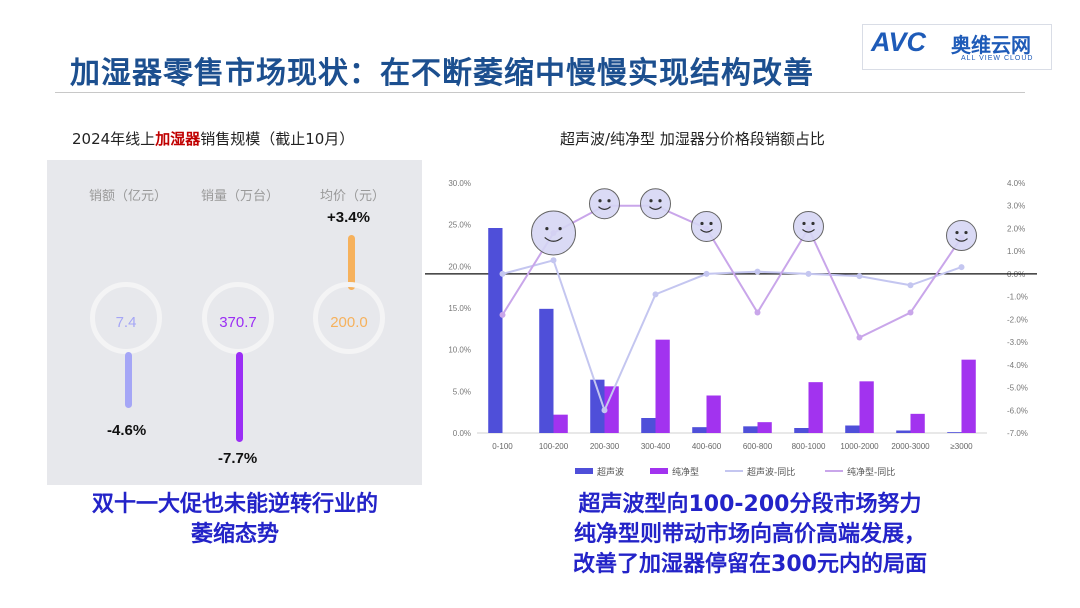 Image resolution: width=1080 pixels, height=608 pixels. Describe the element at coordinates (502, 446) in the screenshot. I see `x-category-label: 0-100` at that location.